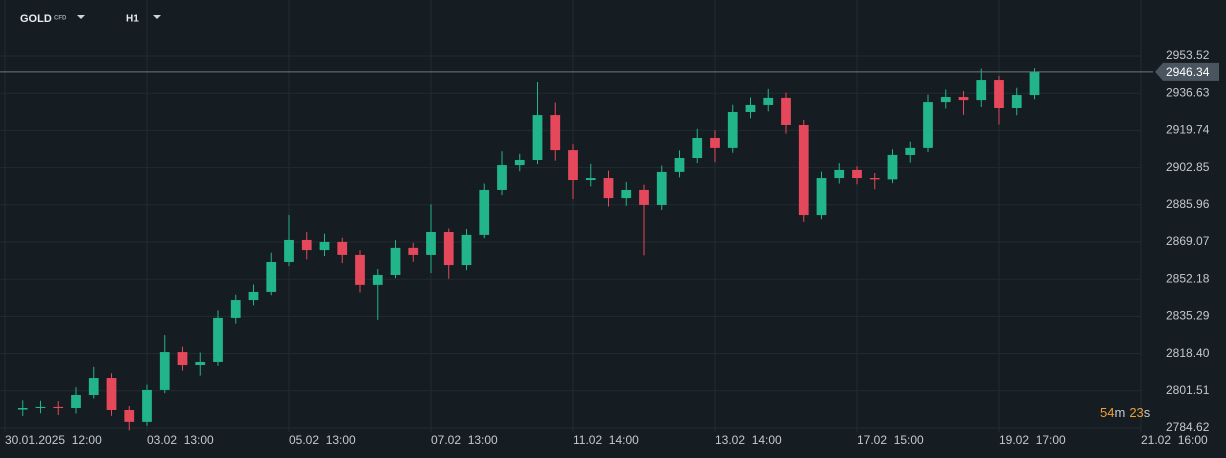  Describe the element at coordinates (890, 440) in the screenshot. I see `x-tick-label: 17.02 15:00` at that location.